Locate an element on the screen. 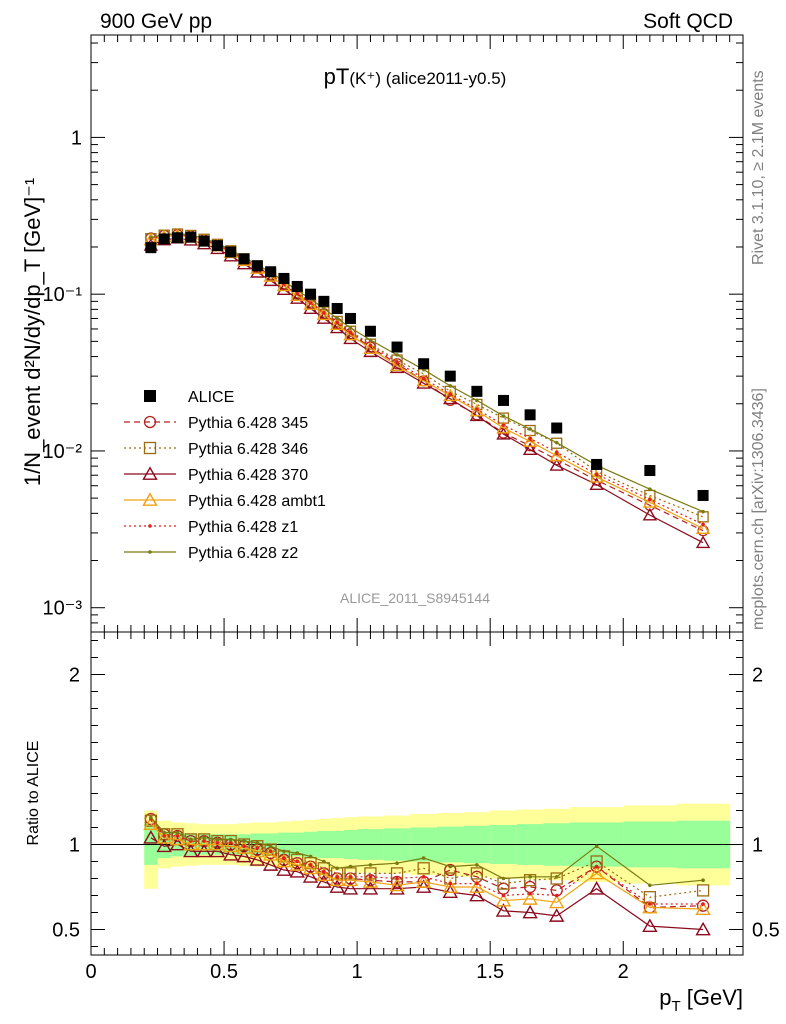 This screenshot has height=1024, width=786. legend-item-pythia-6-428-ambt1: Pythia 6.428 ambt1 is located at coordinates (225, 501).